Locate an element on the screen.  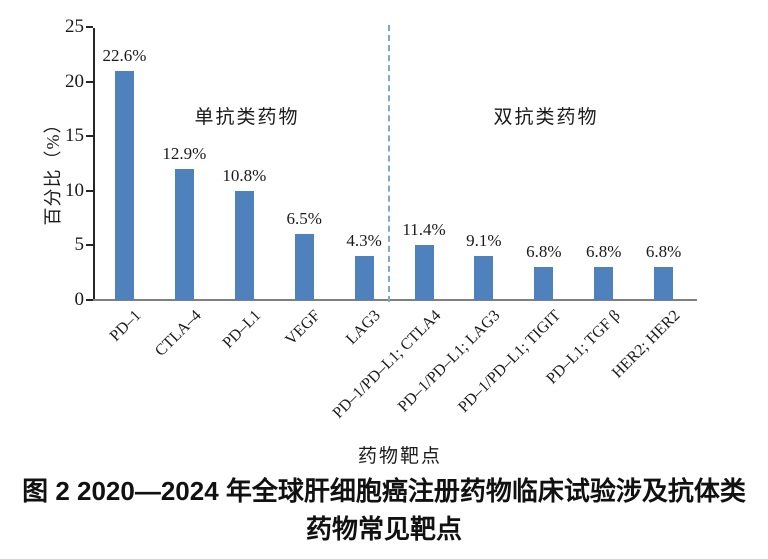
x-axis-line is located at coordinates (395, 300).